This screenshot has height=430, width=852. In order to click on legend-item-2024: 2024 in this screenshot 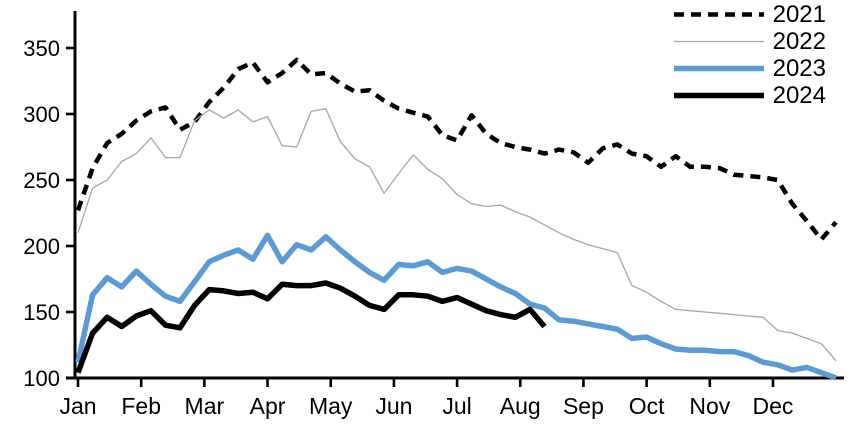, I will do `click(749, 95)`.